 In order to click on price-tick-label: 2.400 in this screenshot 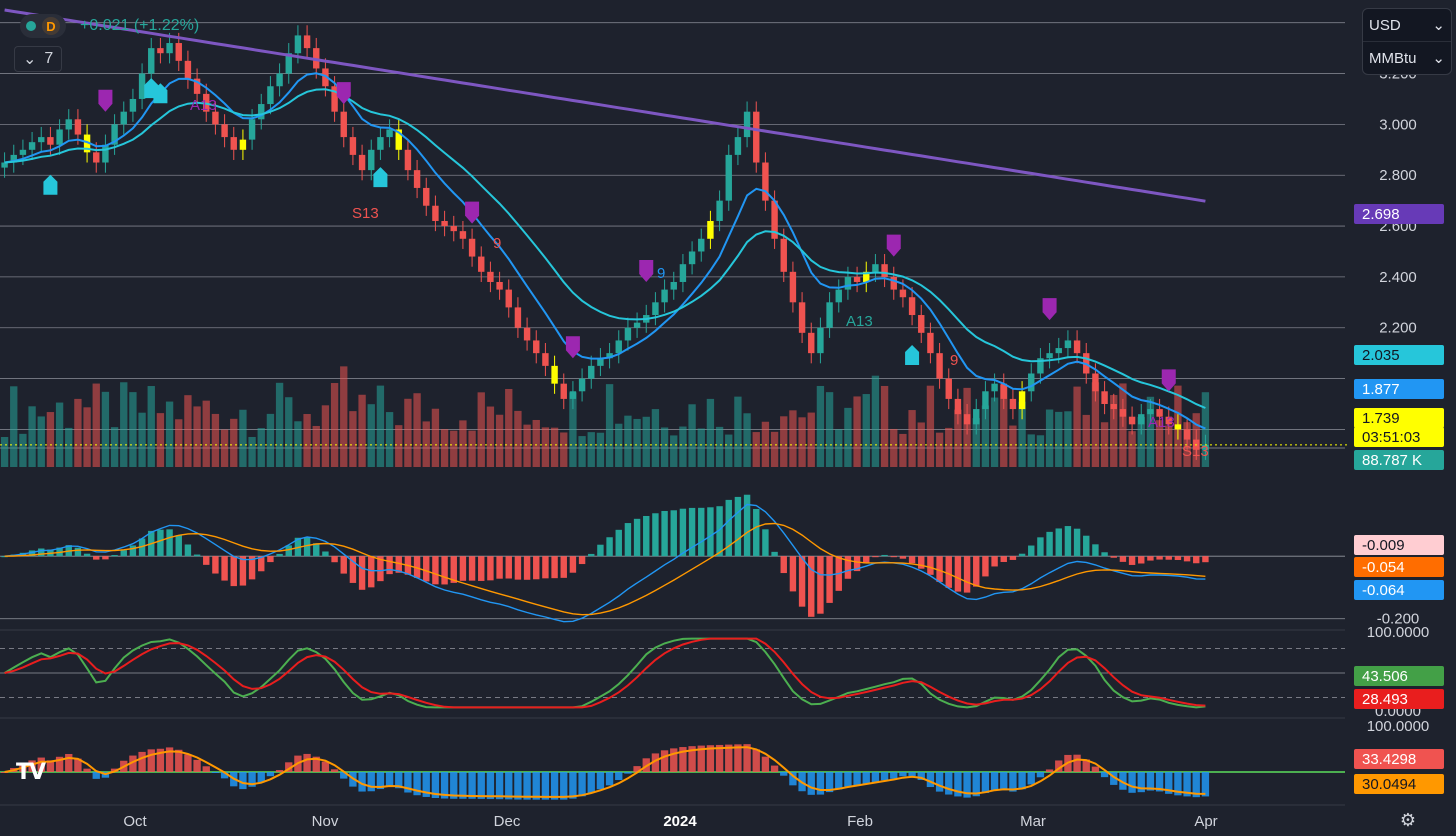, I will do `click(1398, 277)`.